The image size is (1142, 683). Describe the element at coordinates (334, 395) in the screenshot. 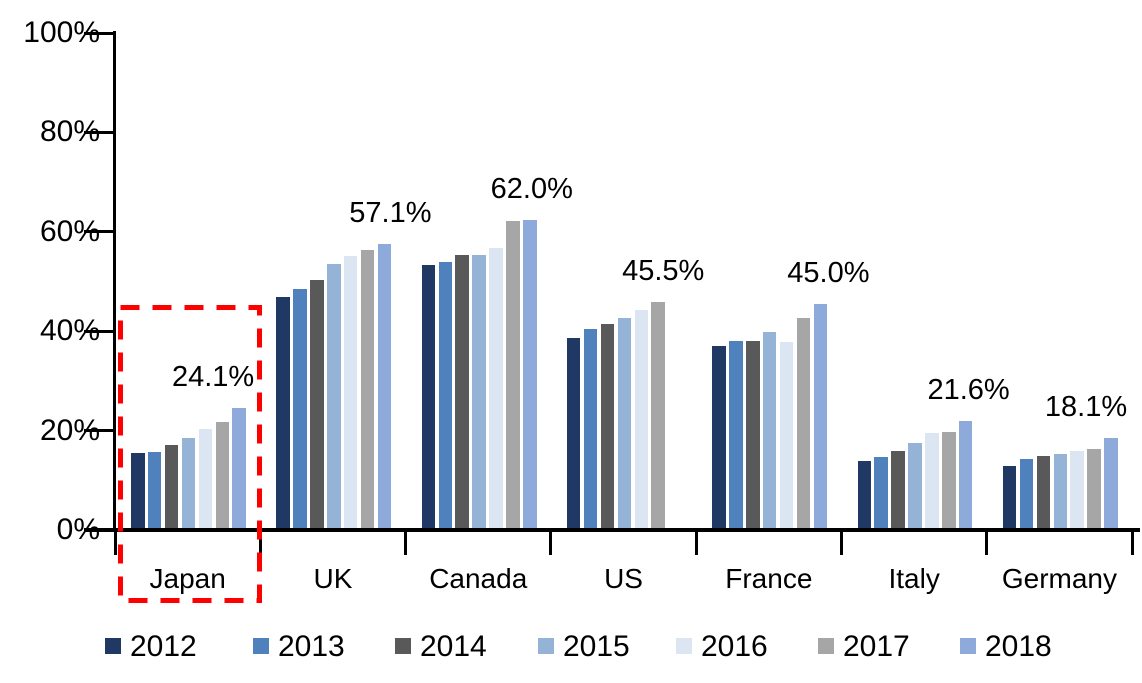

I see `bar-uk-2015` at that location.